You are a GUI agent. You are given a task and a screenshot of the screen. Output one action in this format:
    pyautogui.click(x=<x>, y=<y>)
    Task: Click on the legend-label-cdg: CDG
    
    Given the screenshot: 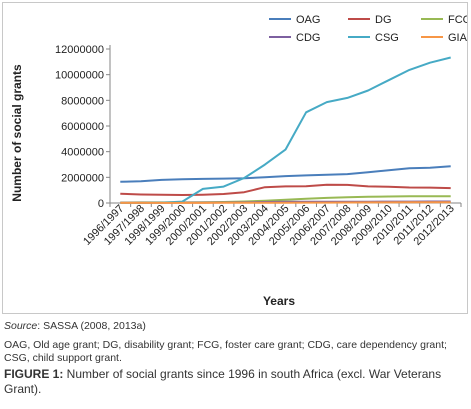 What is the action you would take?
    pyautogui.click(x=308, y=38)
    